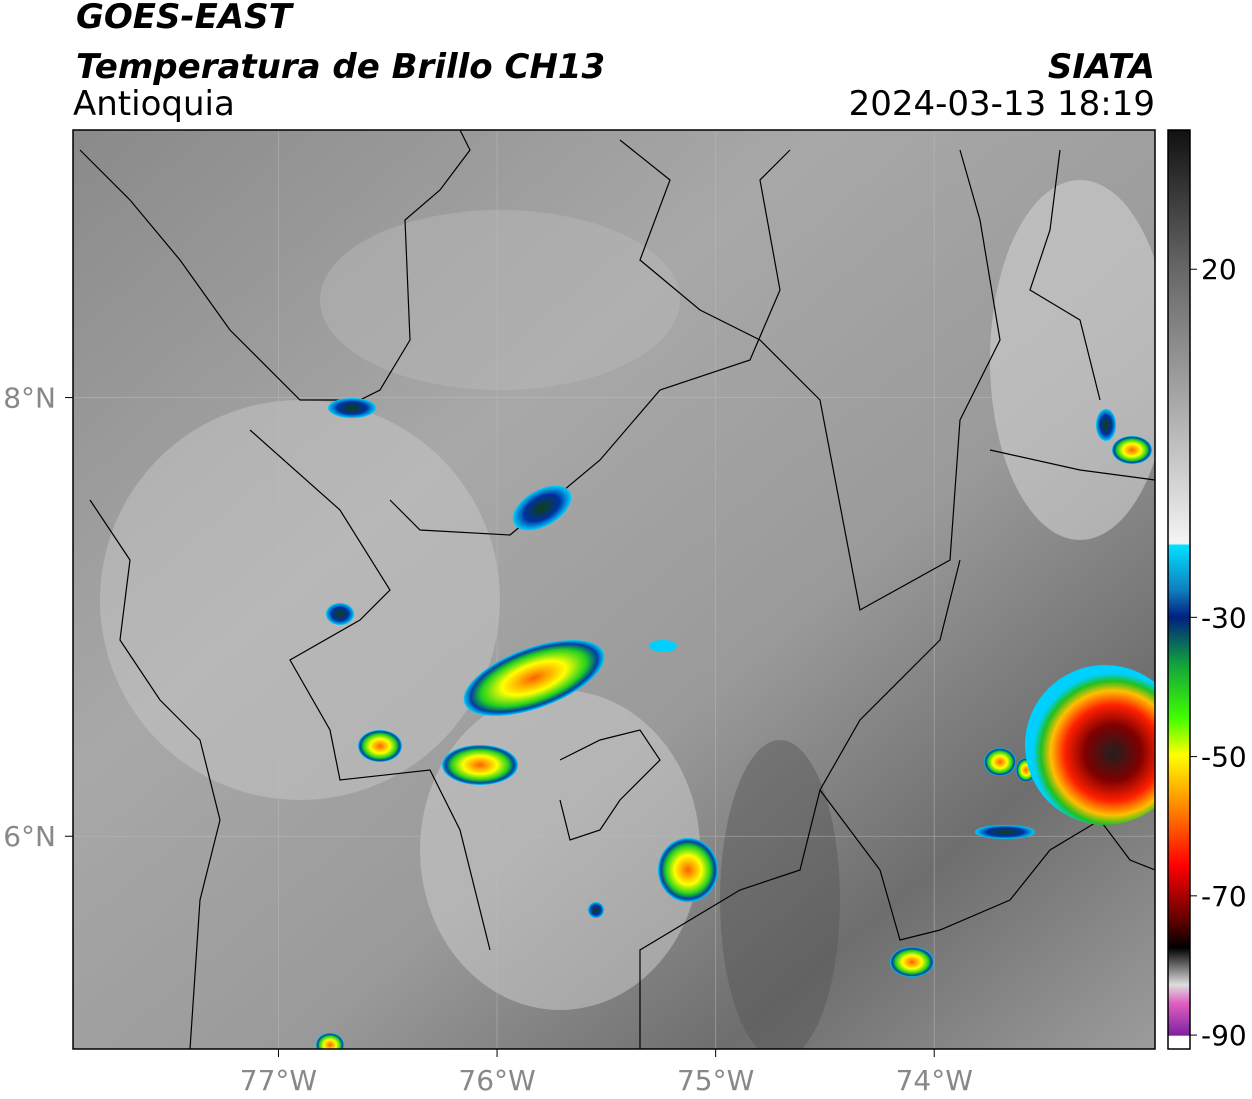 The image size is (1252, 1099). What do you see at coordinates (185, 18) in the screenshot?
I see `title: GOES-EAST` at bounding box center [185, 18].